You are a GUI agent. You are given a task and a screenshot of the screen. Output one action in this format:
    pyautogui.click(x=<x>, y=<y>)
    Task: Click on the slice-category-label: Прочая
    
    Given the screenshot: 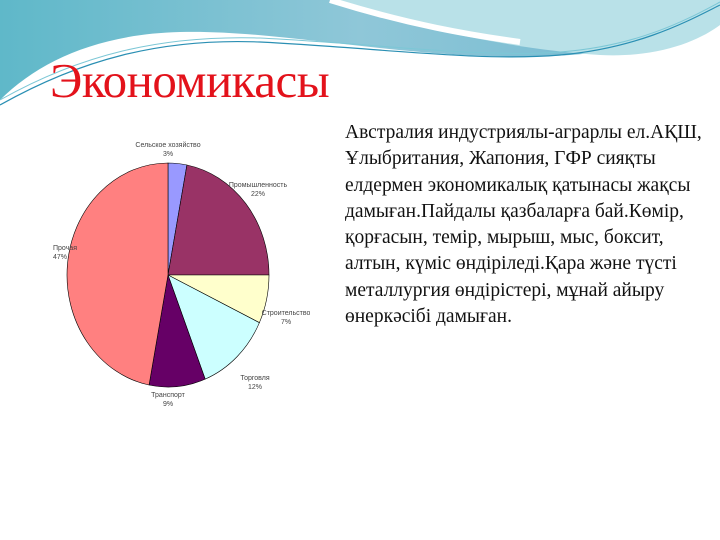 What is the action you would take?
    pyautogui.click(x=65, y=248)
    